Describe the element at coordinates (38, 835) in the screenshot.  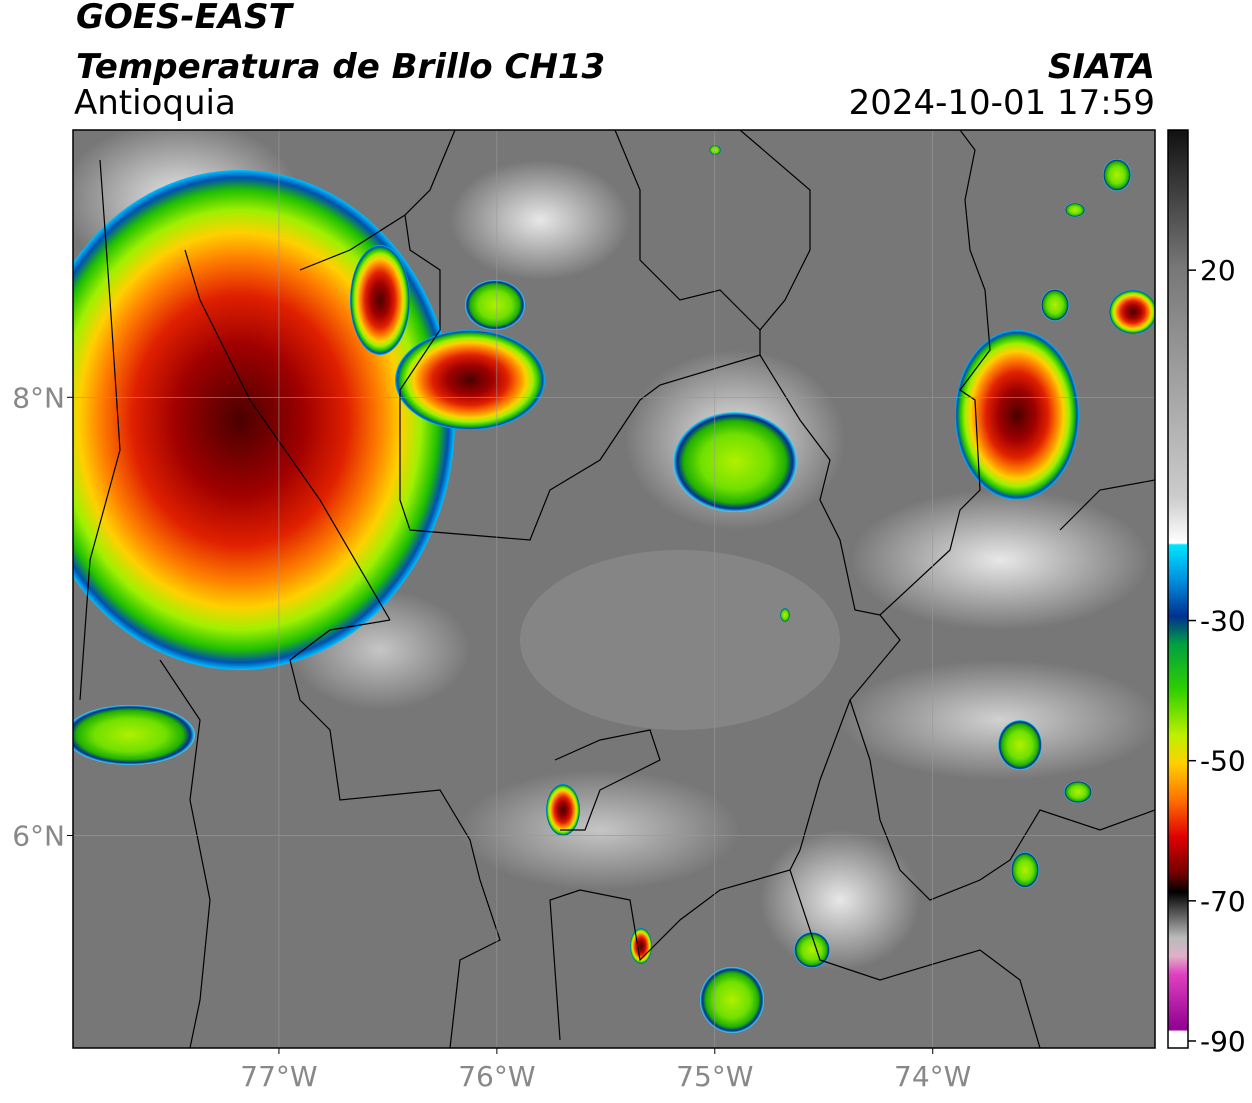
I see `y-tick-label: 6°N` at that location.